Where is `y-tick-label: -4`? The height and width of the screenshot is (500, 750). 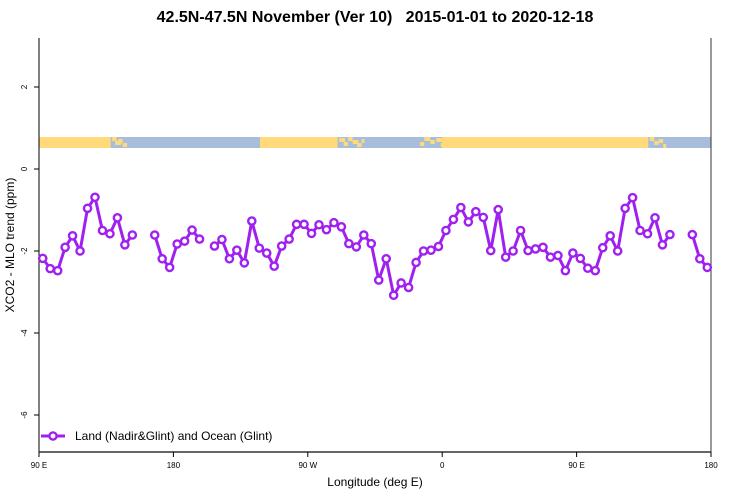 y-tick-label: -4 is located at coordinates (24, 333).